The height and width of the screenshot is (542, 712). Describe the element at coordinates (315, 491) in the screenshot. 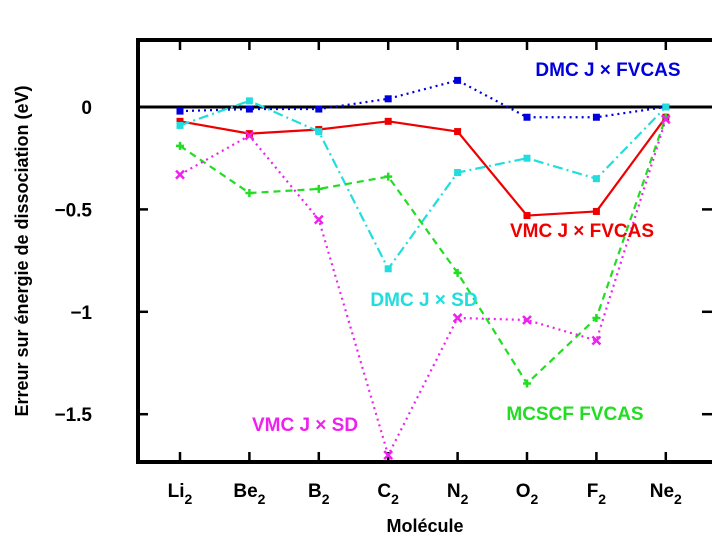

I see `x-tick-label-base: B` at that location.